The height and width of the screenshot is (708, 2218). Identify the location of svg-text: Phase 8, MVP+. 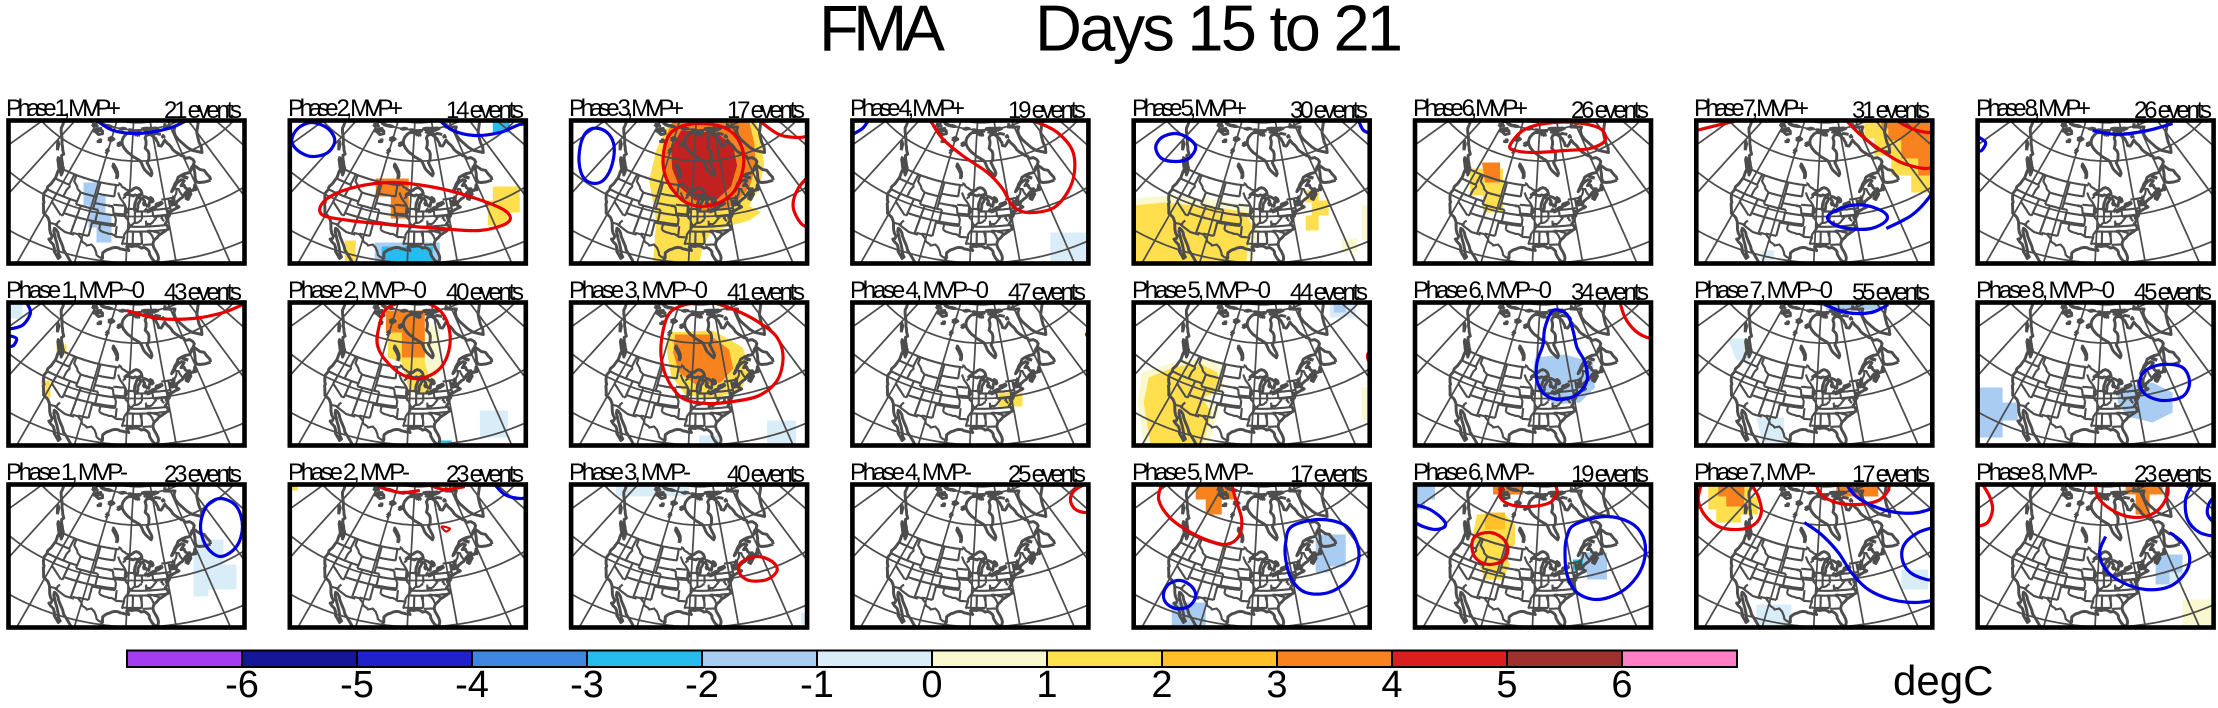
(2033, 108).